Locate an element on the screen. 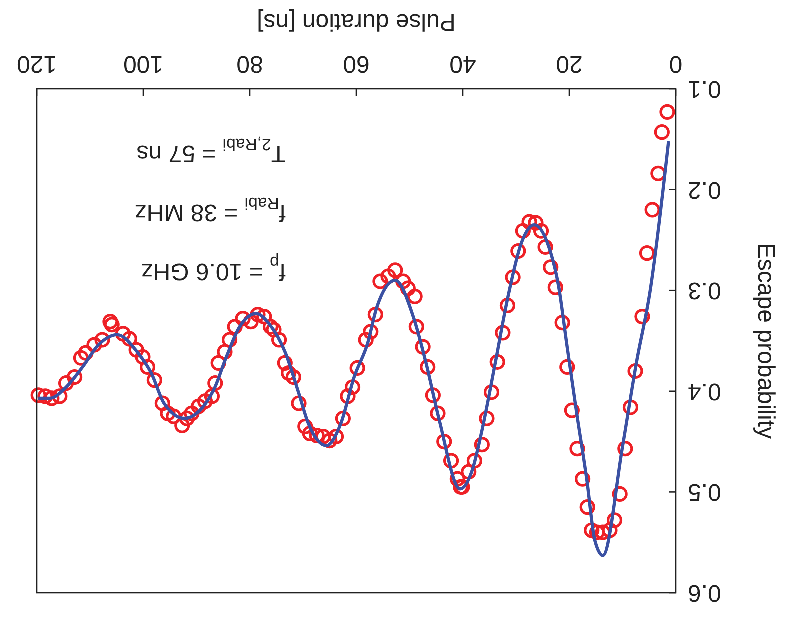 The height and width of the screenshot is (617, 787). x-tick-label: 60 is located at coordinates (356, 64).